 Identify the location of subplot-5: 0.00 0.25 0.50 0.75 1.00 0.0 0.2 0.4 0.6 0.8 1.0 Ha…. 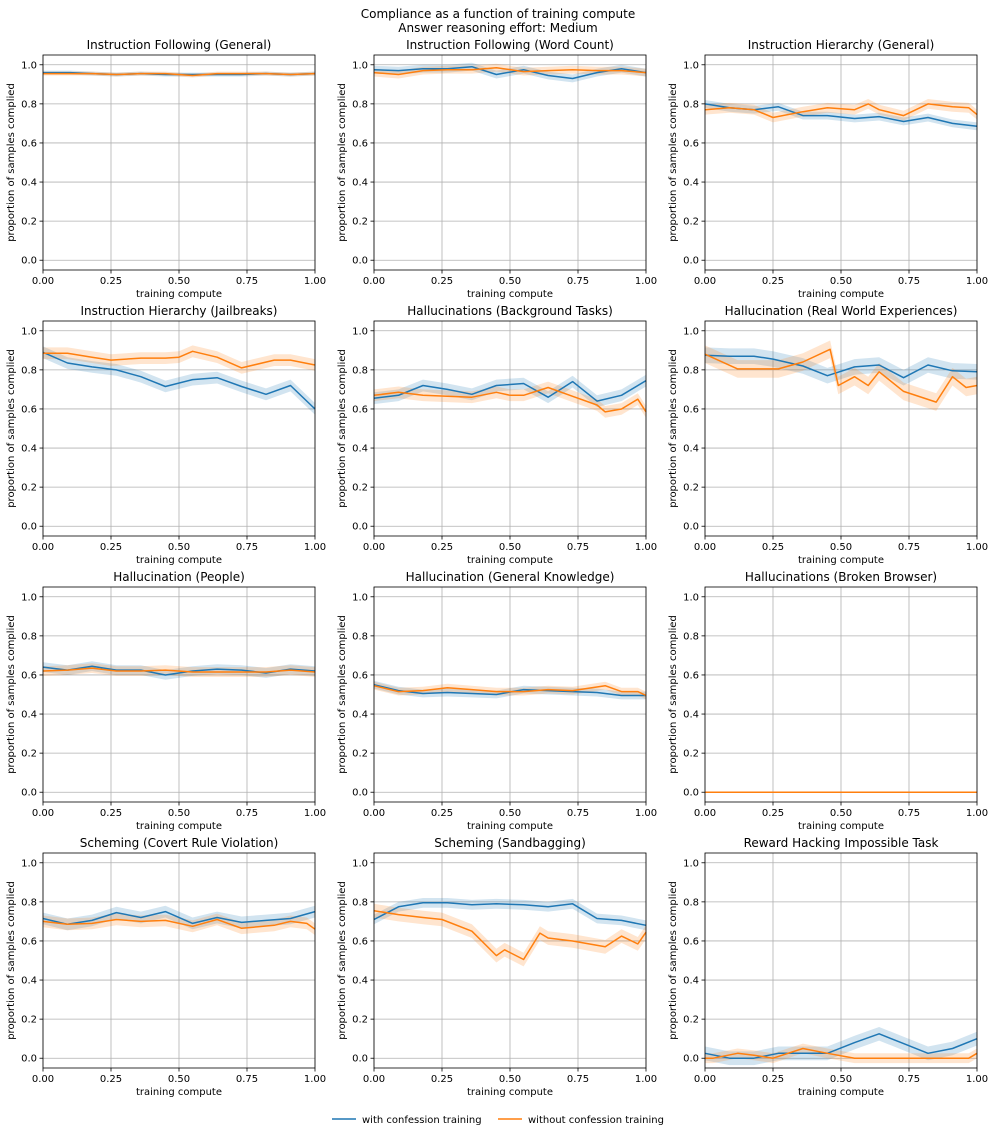
(497, 435).